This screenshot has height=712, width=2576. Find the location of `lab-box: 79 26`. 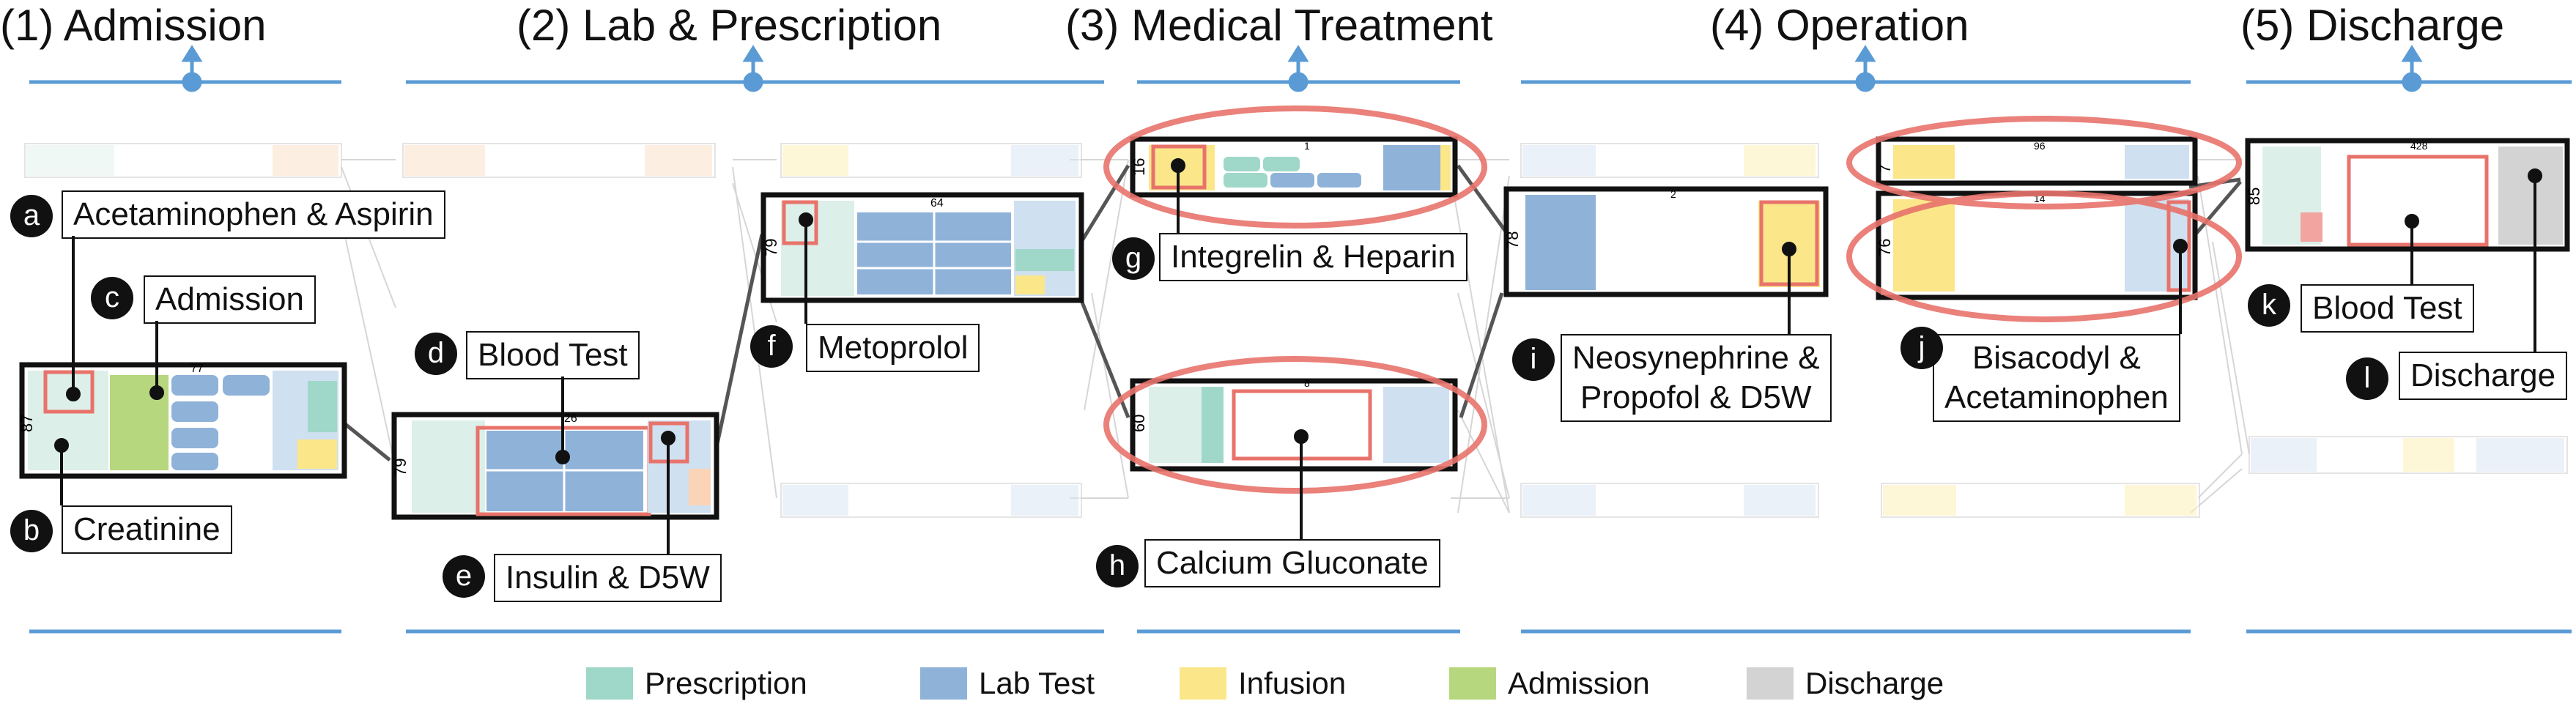

lab-box: 79 26 is located at coordinates (555, 466).